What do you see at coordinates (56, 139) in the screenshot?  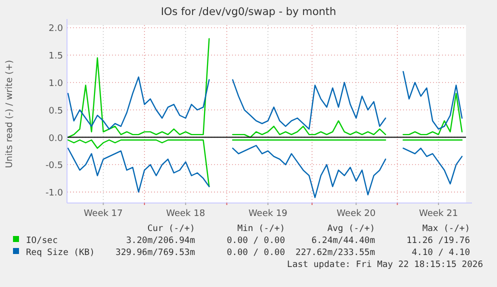 I see `y-tick-label: 0.0` at bounding box center [56, 139].